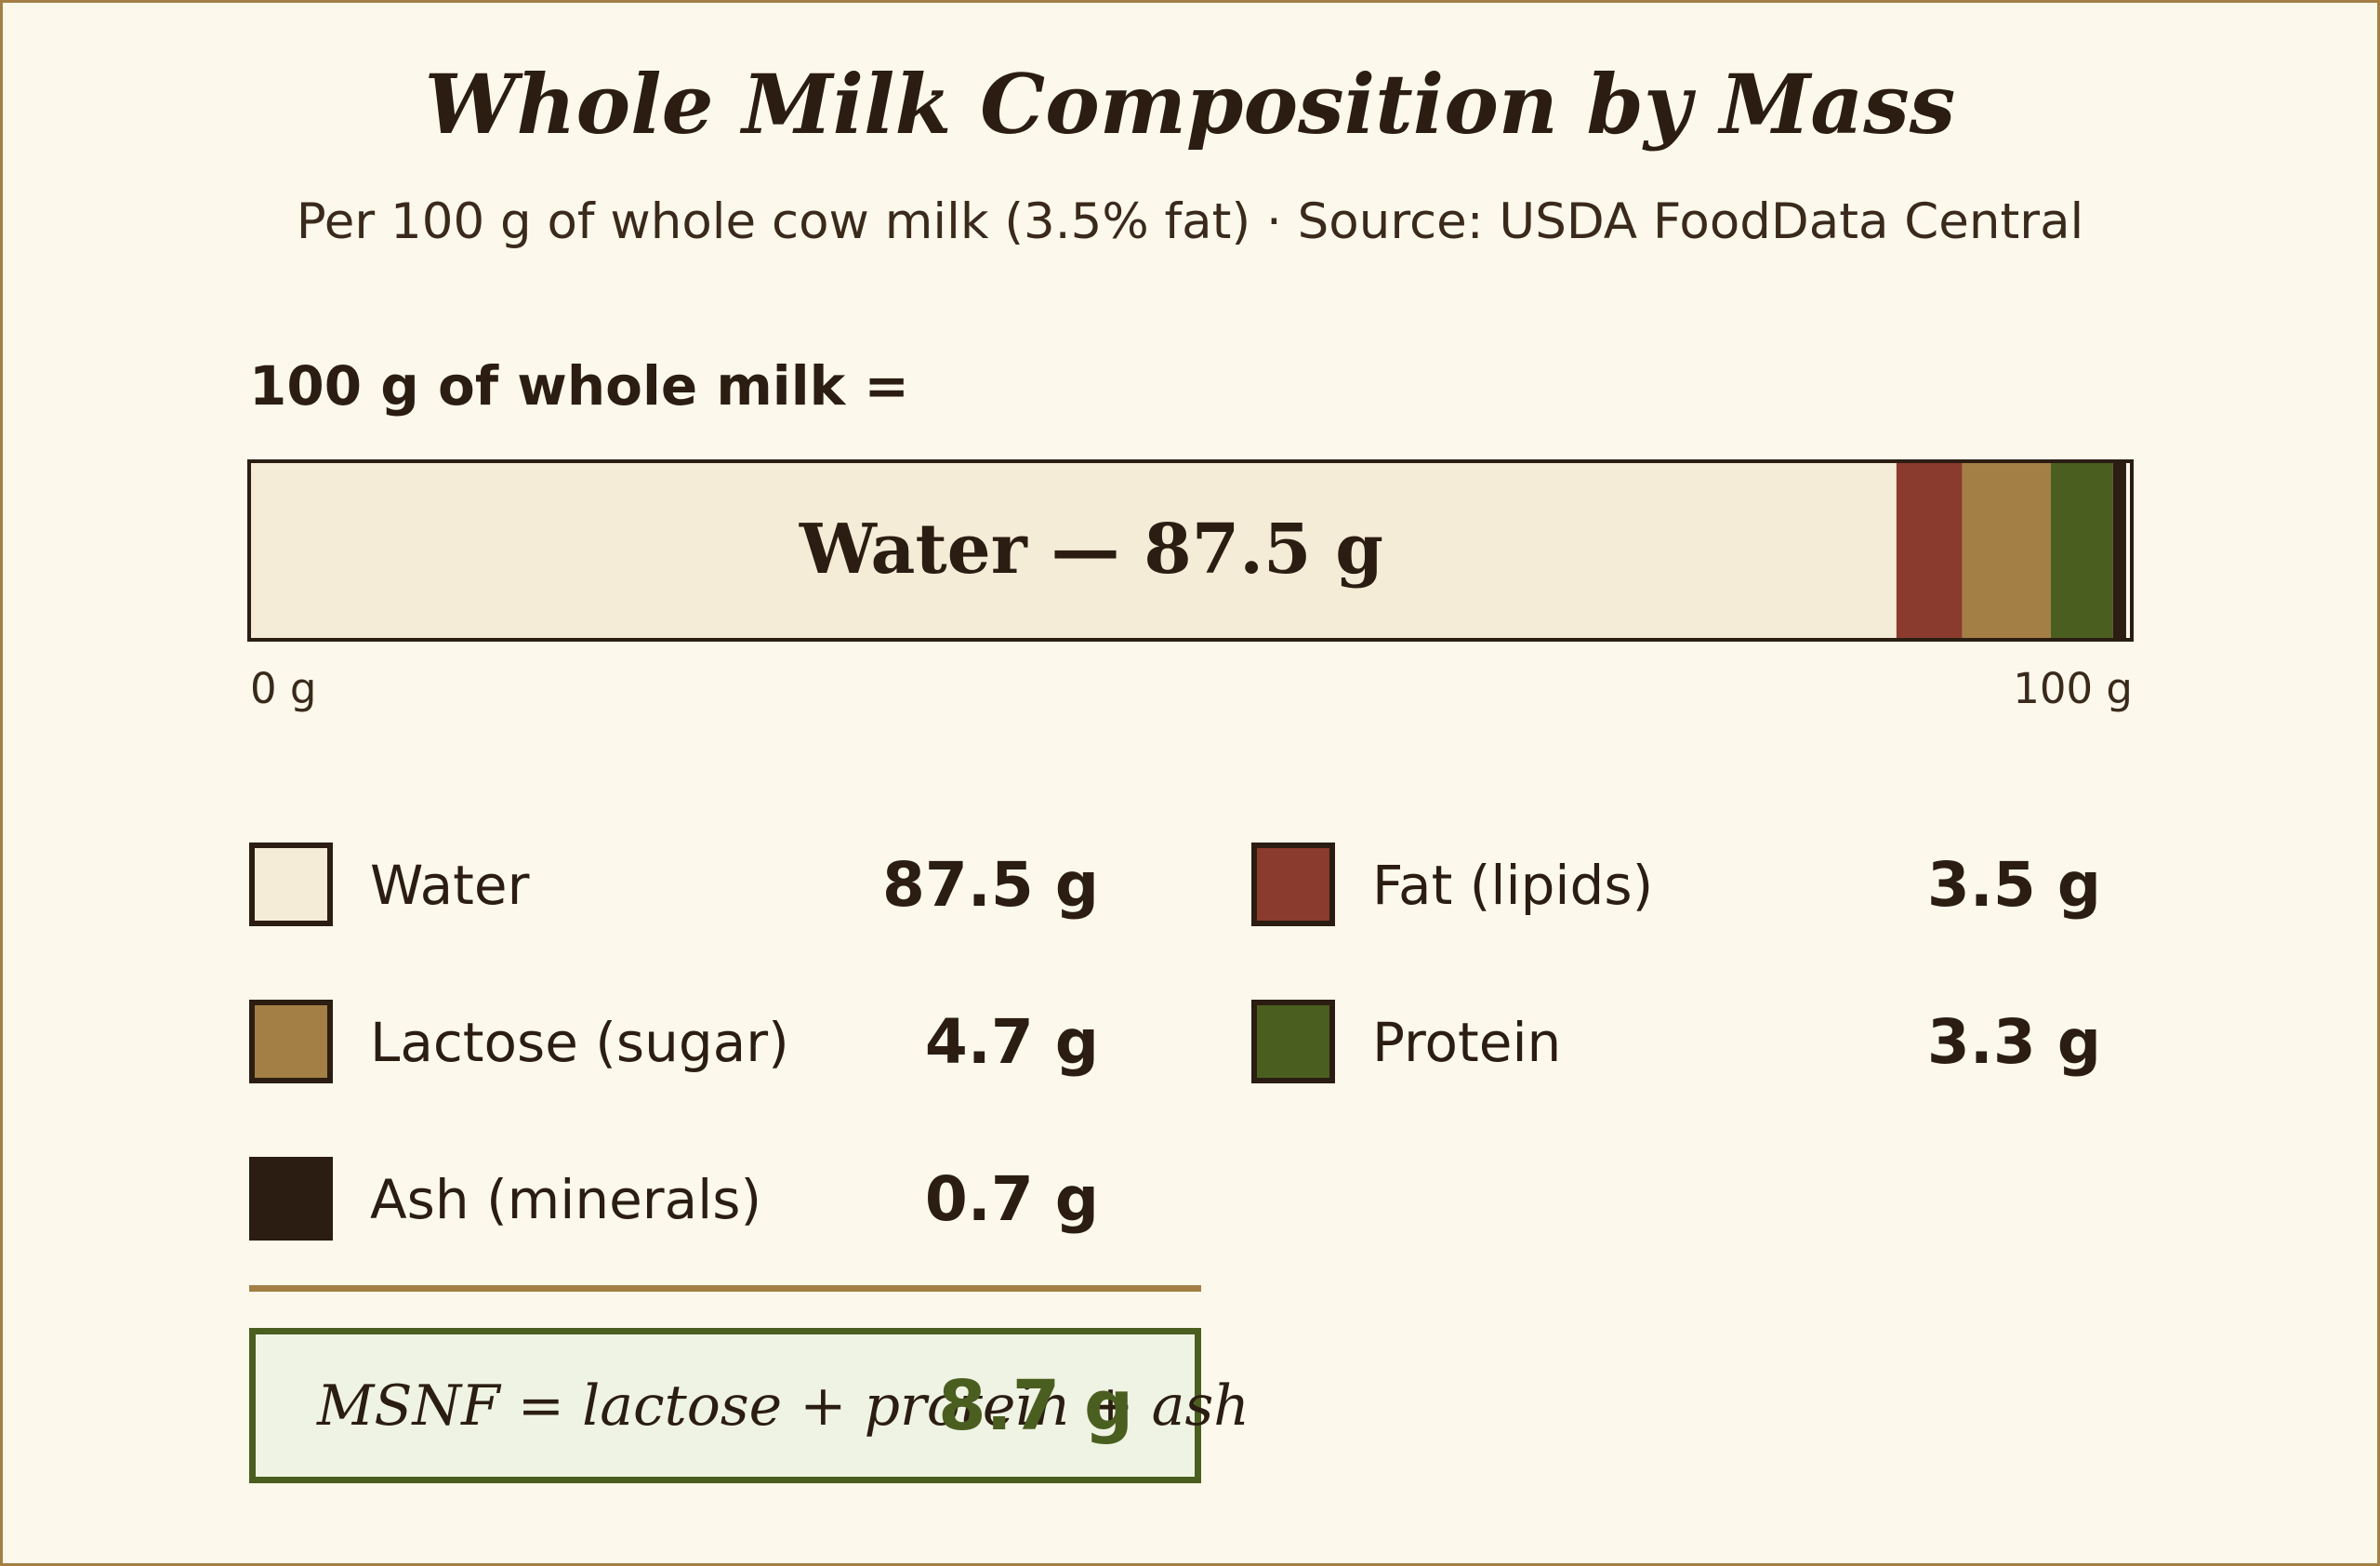 The image size is (2380, 1566). What do you see at coordinates (1091, 550) in the screenshot?
I see `bar-inner-label: Water — 87.5 g` at bounding box center [1091, 550].